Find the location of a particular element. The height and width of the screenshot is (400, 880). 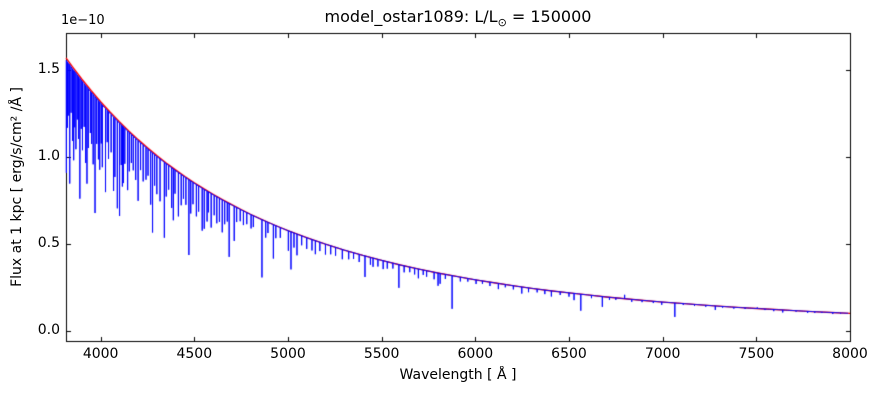

x-tick-label: 4500 is located at coordinates (194, 354).